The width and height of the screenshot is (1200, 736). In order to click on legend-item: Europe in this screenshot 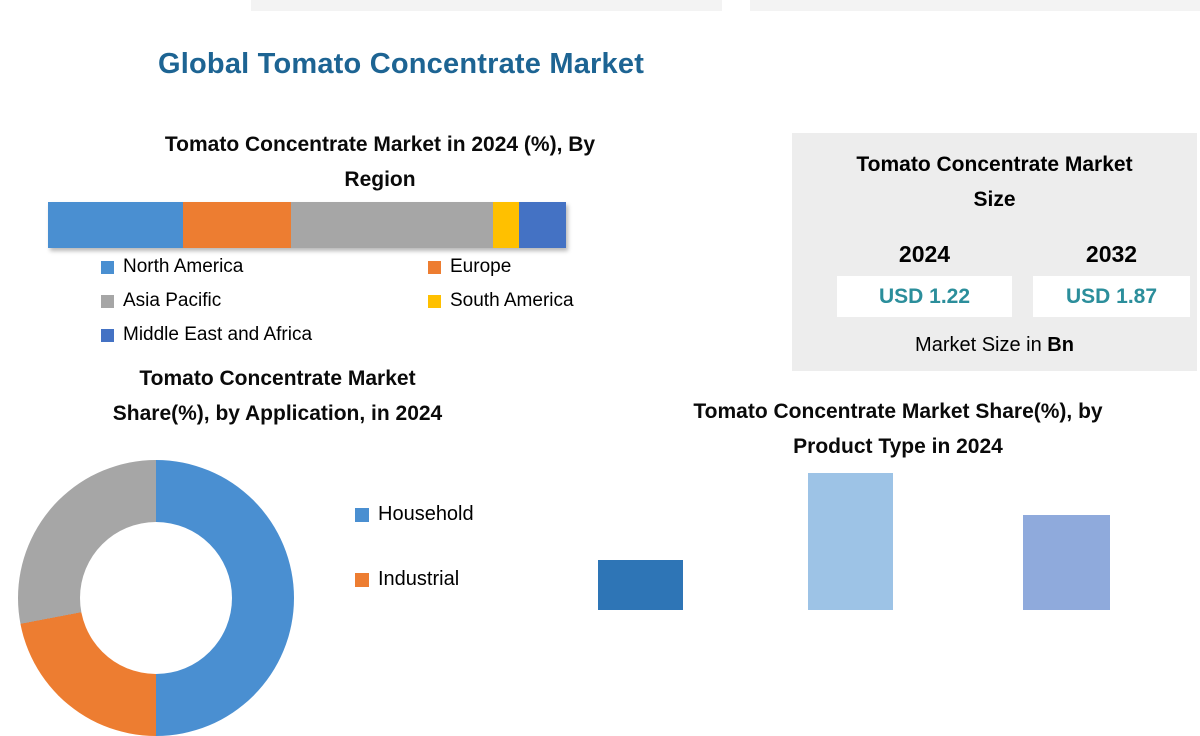, I will do `click(501, 267)`.